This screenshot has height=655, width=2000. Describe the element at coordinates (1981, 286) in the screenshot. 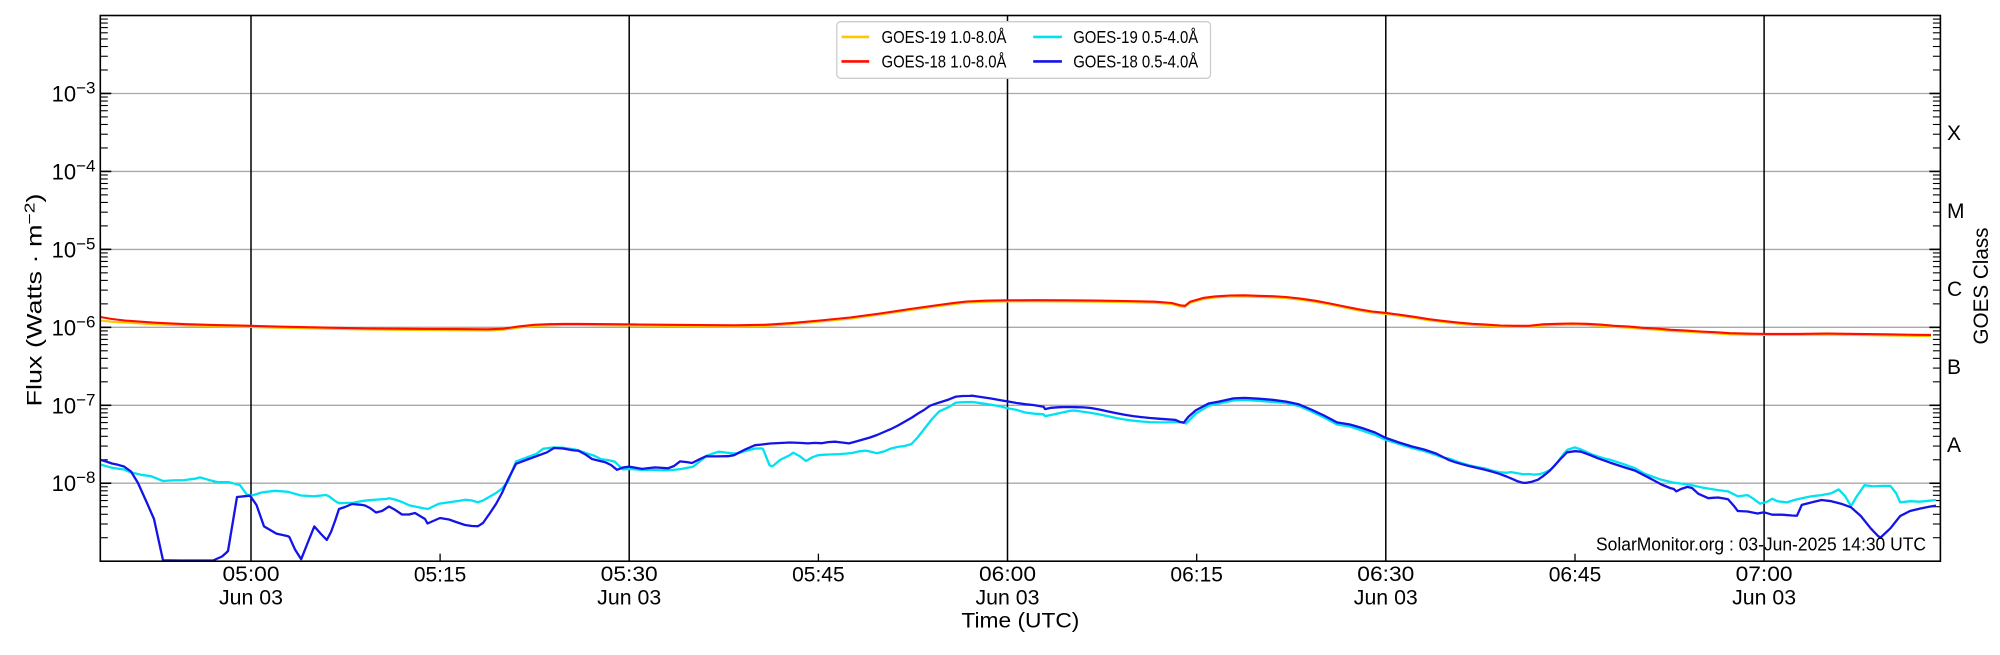

I see `svg-text: GOES Class` at that location.